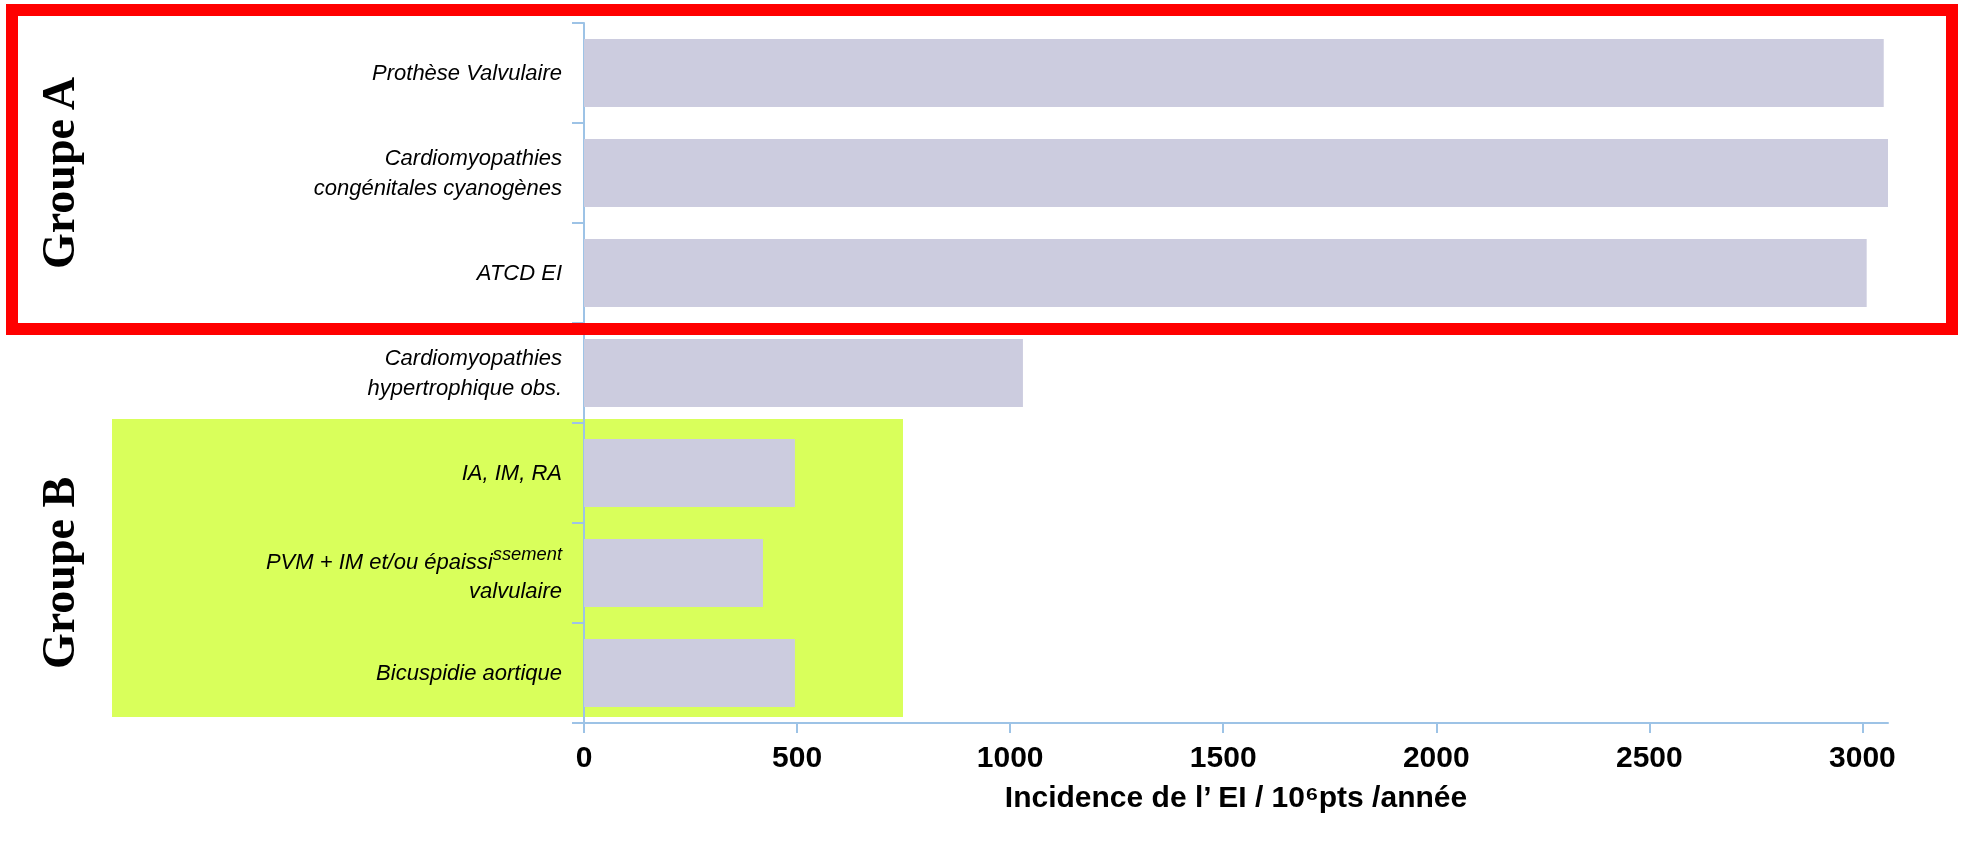 This screenshot has width=1964, height=865. Describe the element at coordinates (1236, 796) in the screenshot. I see `x-axis-title: Incidence de l’ EI / 10⁶pts /année` at that location.